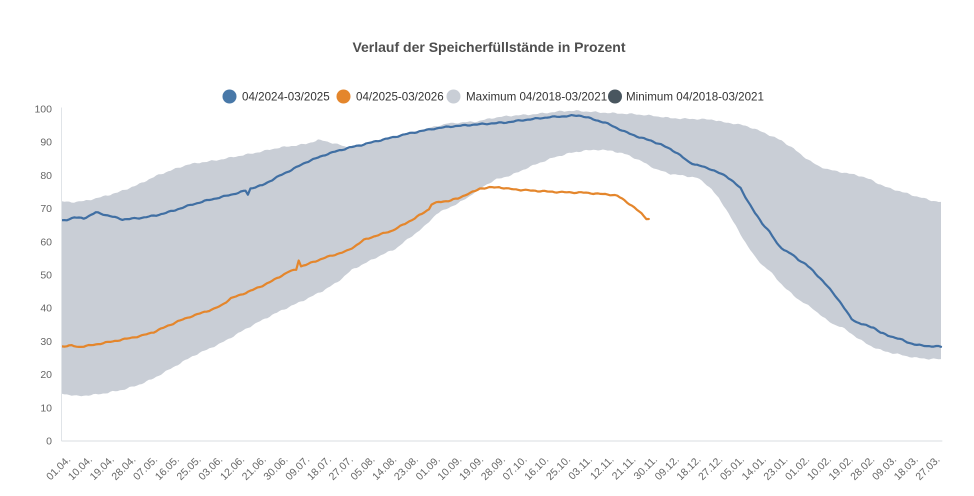 The image size is (974, 496). I want to click on svg-text: 50, so click(46, 276).